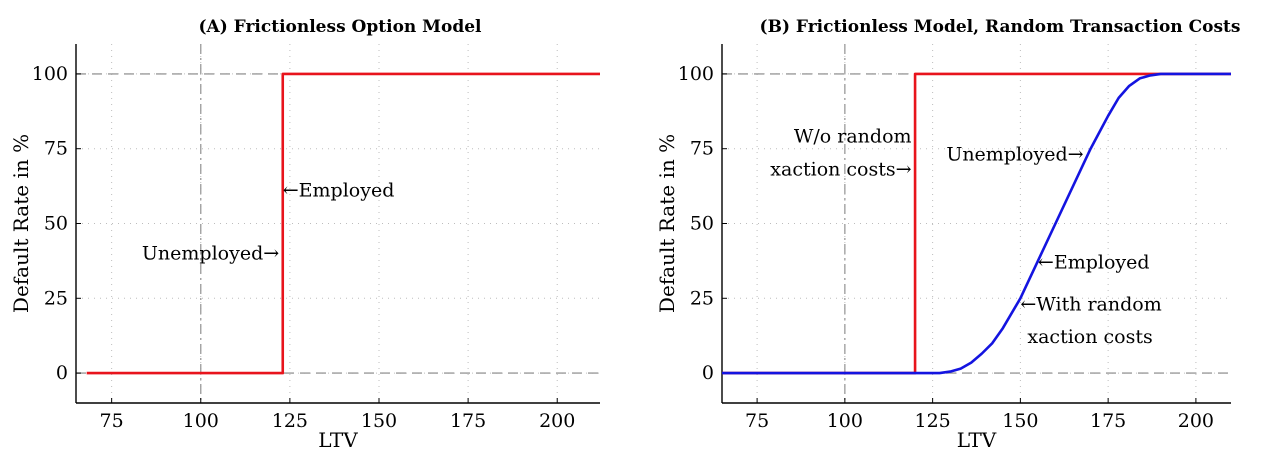 This screenshot has height=454, width=1281. What do you see at coordinates (853, 137) in the screenshot?
I see `annotation-label: W/o random` at bounding box center [853, 137].